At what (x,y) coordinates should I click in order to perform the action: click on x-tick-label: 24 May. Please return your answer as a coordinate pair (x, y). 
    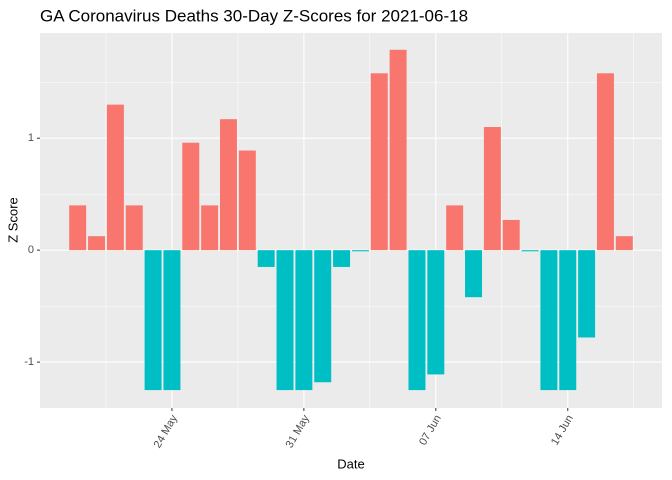
    Looking at the image, I should click on (166, 432).